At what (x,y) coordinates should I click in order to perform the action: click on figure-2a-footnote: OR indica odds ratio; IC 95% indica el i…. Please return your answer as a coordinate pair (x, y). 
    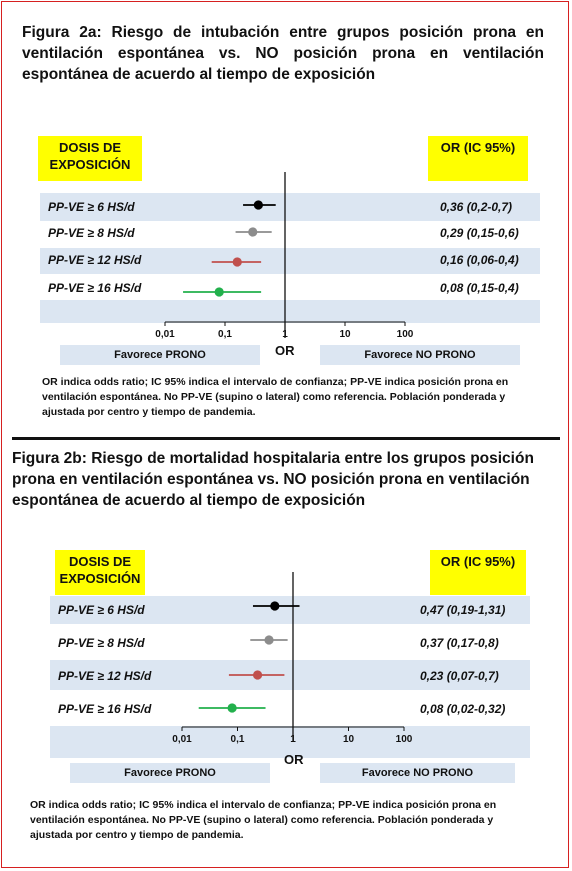
    Looking at the image, I should click on (275, 397).